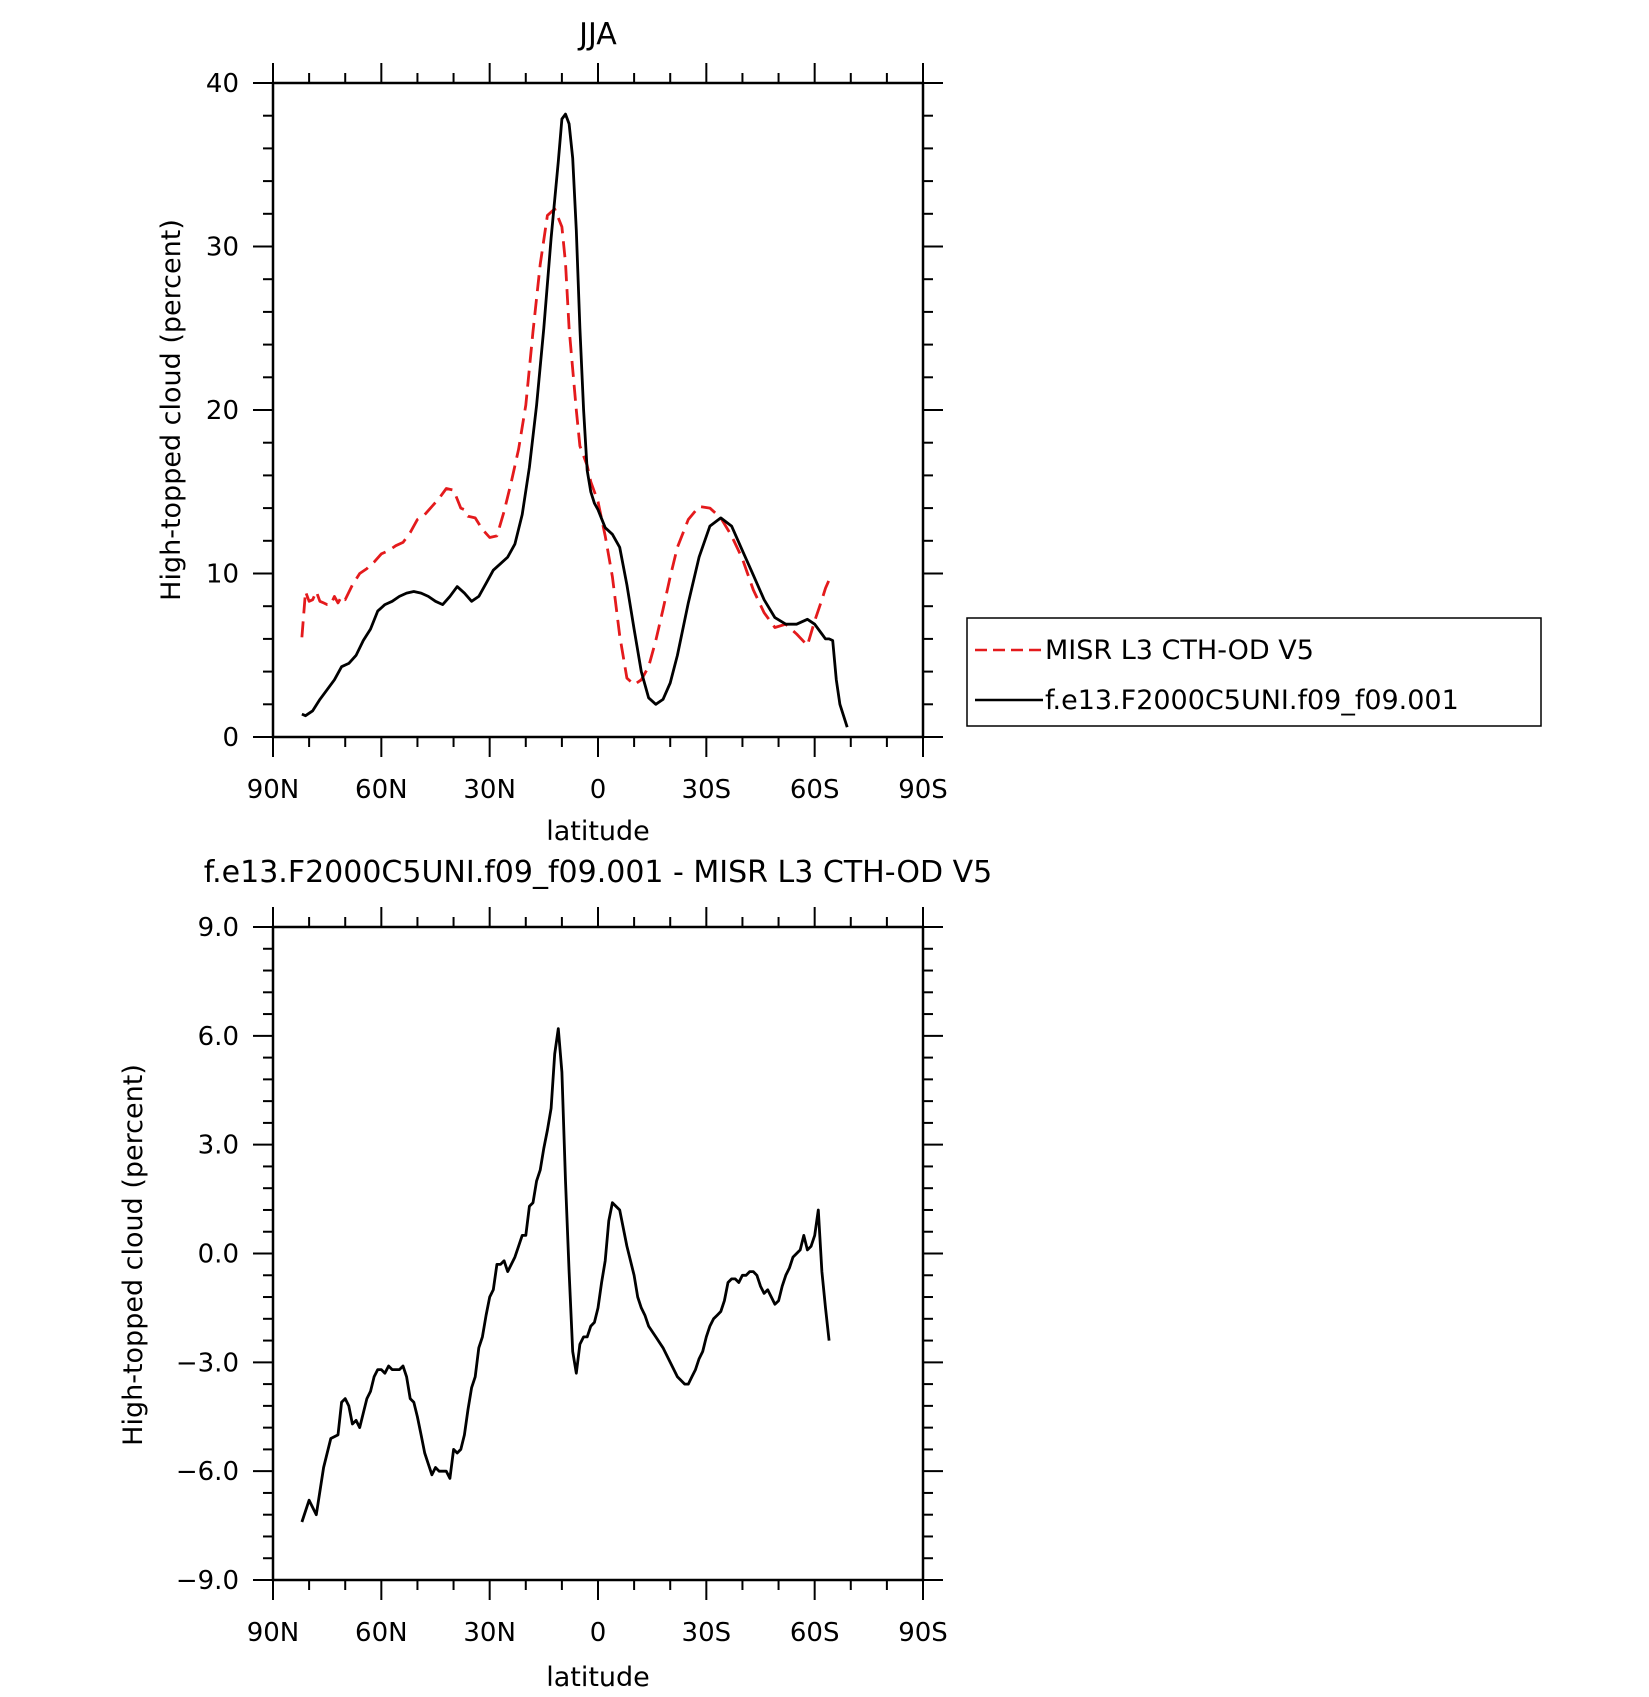  I want to click on legend-box, so click(1254, 672).